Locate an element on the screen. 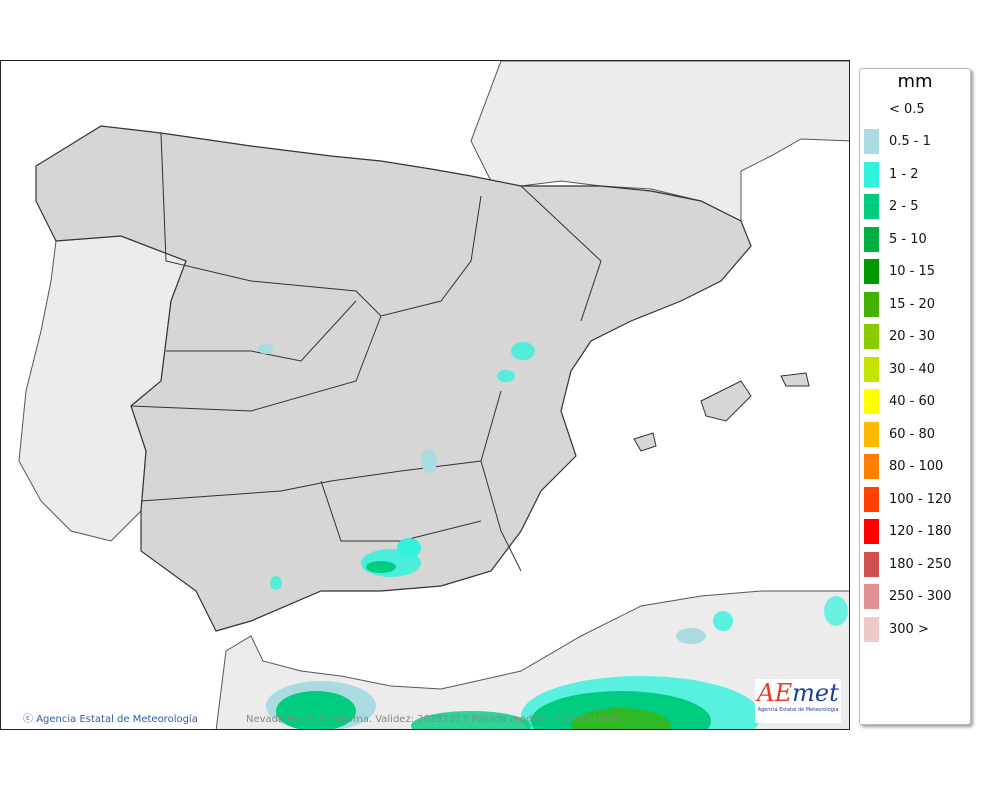 The height and width of the screenshot is (790, 1000). menorca is located at coordinates (795, 379).